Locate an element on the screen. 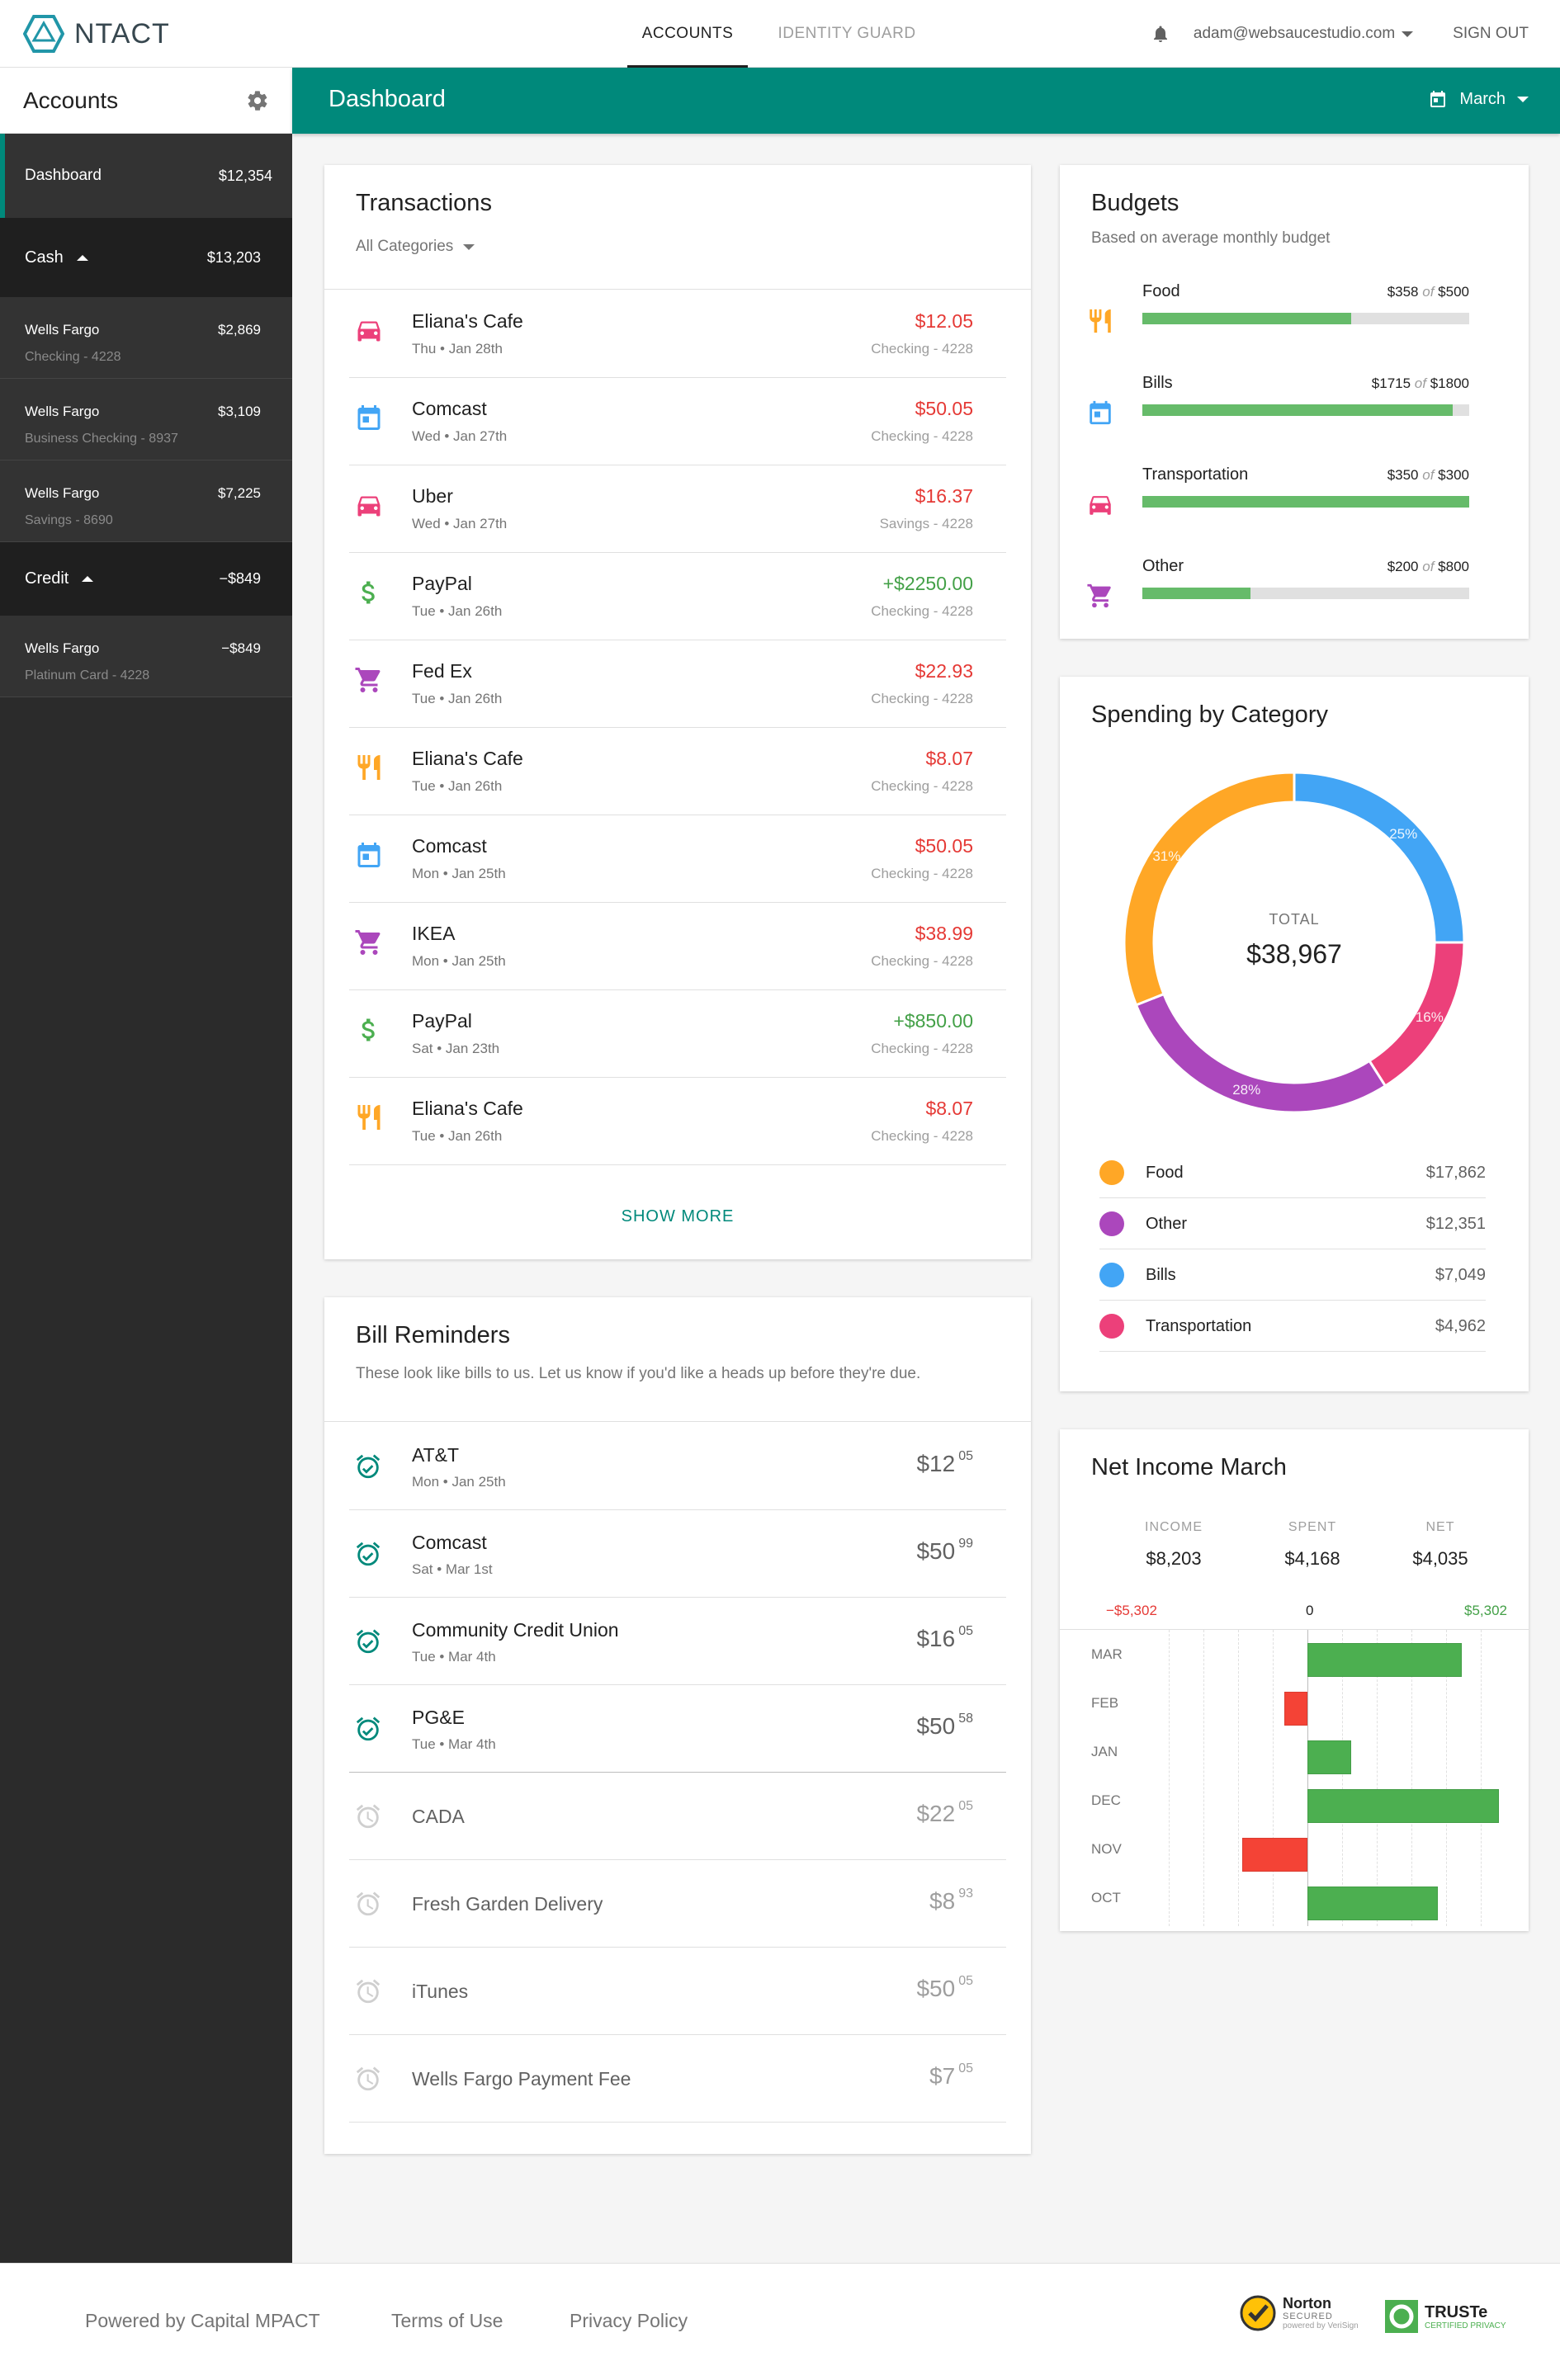  sidebar-title: Accounts is located at coordinates (71, 100).